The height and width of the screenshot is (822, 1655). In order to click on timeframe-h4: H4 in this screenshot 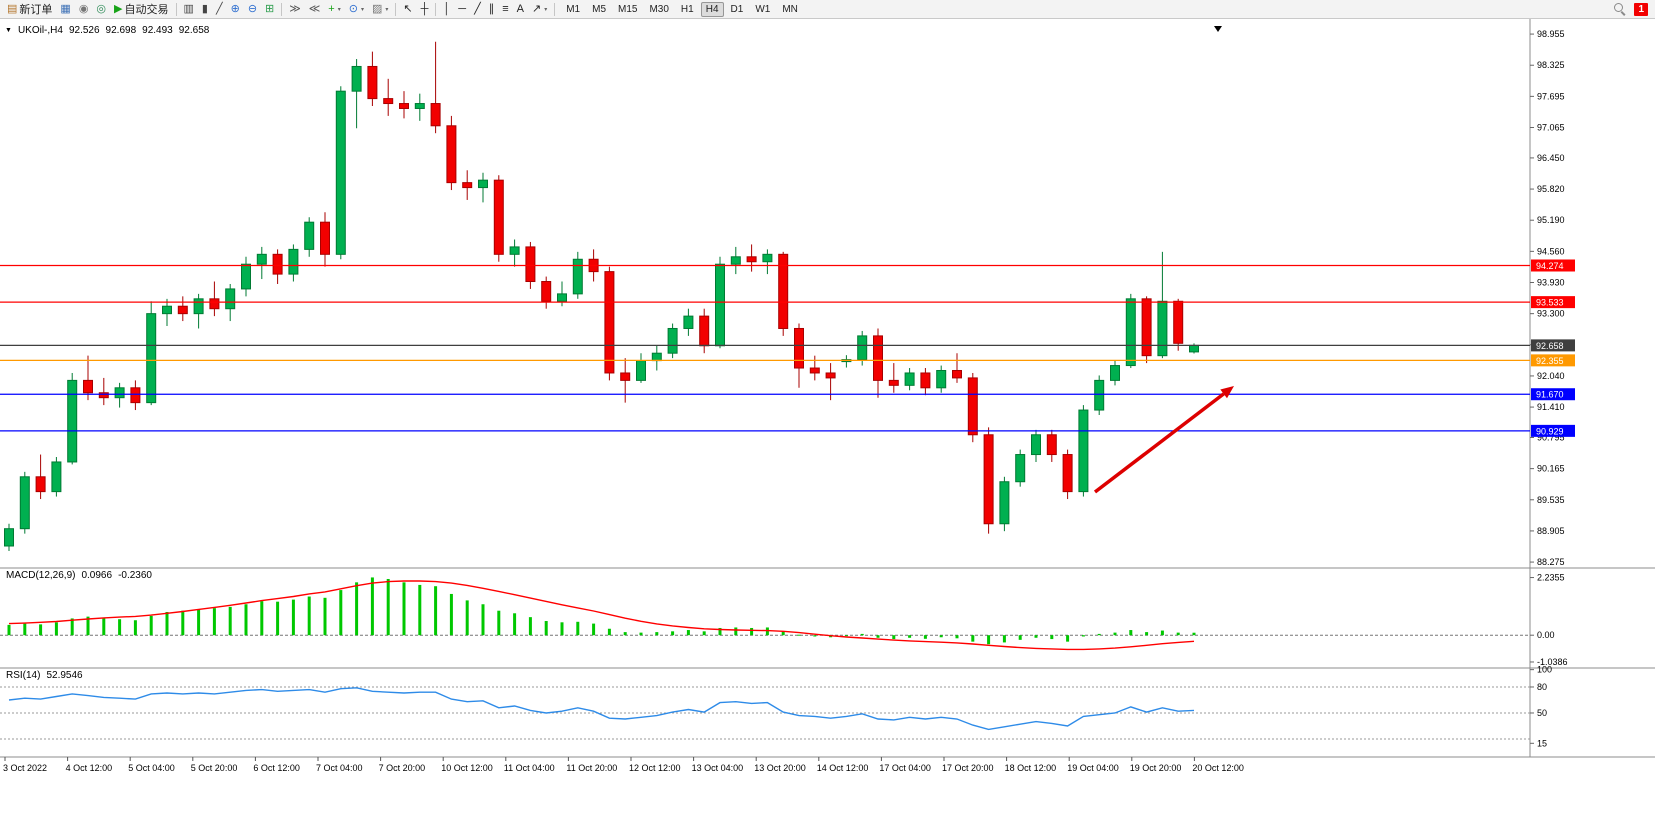, I will do `click(712, 9)`.